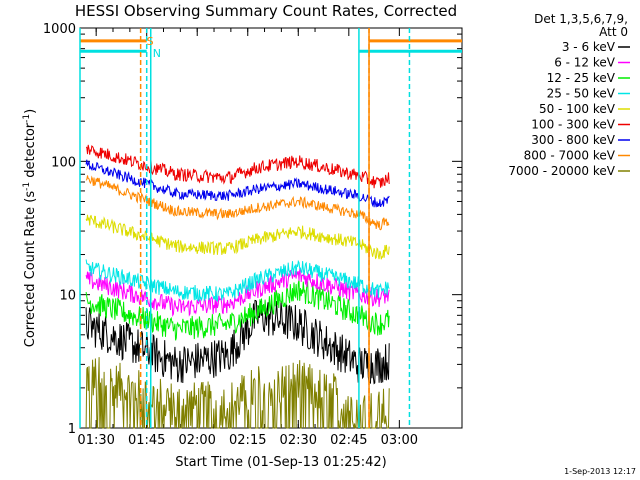 The height and width of the screenshot is (480, 640). What do you see at coordinates (157, 53) in the screenshot?
I see `flag-n-label: N` at bounding box center [157, 53].